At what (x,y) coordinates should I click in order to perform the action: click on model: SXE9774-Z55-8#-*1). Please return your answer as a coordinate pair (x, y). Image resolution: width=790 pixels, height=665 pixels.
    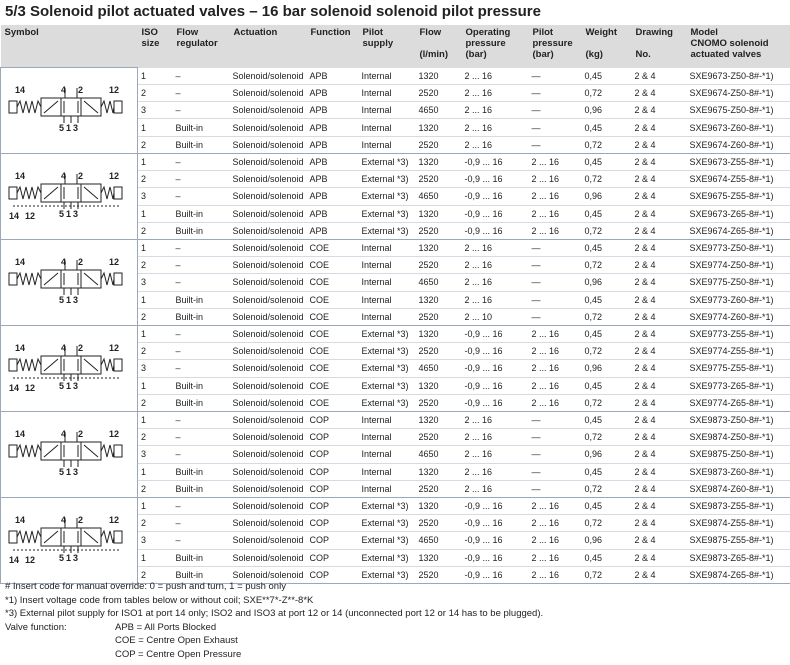
    Looking at the image, I should click on (738, 351).